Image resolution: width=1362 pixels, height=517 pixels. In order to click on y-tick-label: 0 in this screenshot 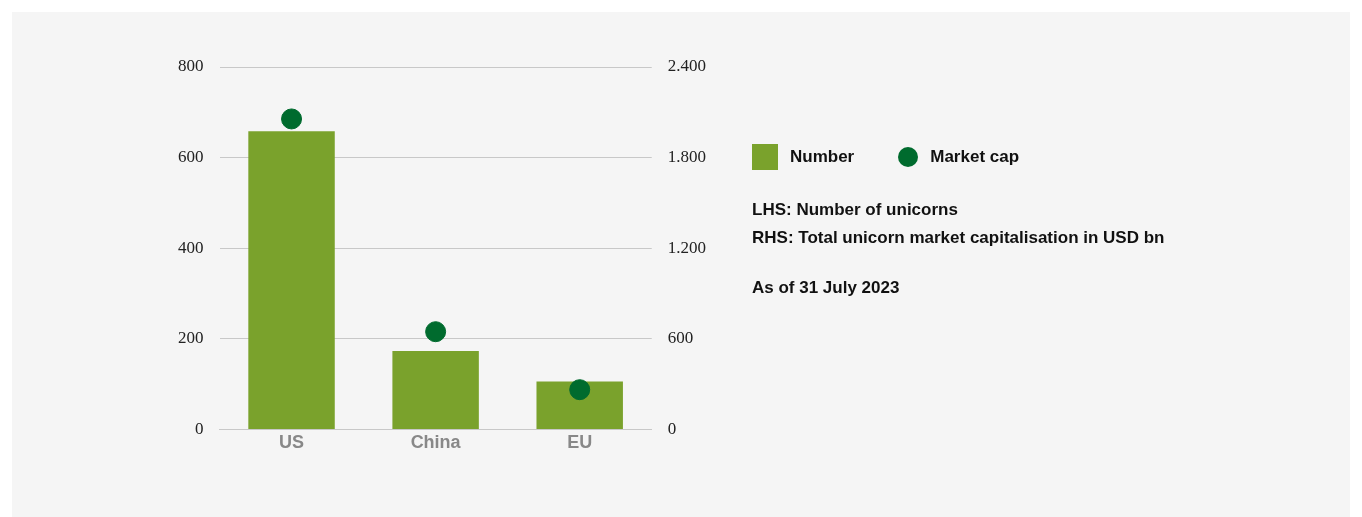, I will do `click(199, 428)`.